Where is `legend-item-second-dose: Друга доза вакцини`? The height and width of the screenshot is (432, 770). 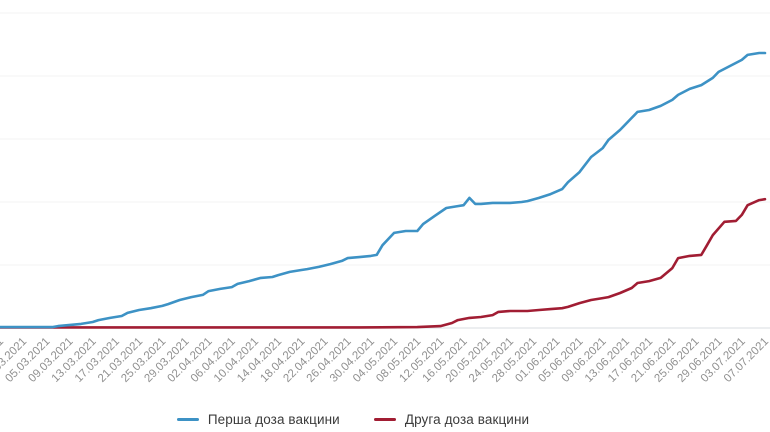
legend-item-second-dose: Друга доза вакцини is located at coordinates (451, 419).